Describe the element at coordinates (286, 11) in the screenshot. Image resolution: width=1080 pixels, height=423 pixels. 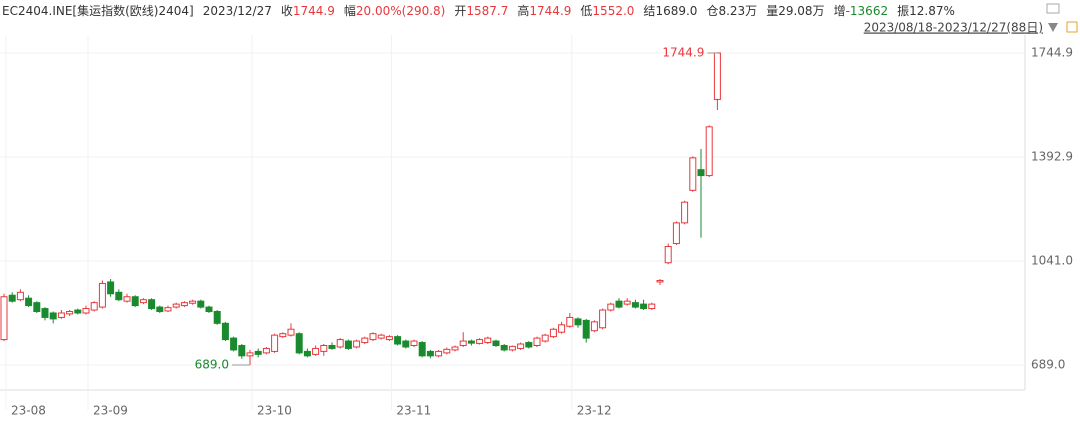
I see `header-label: 收` at that location.